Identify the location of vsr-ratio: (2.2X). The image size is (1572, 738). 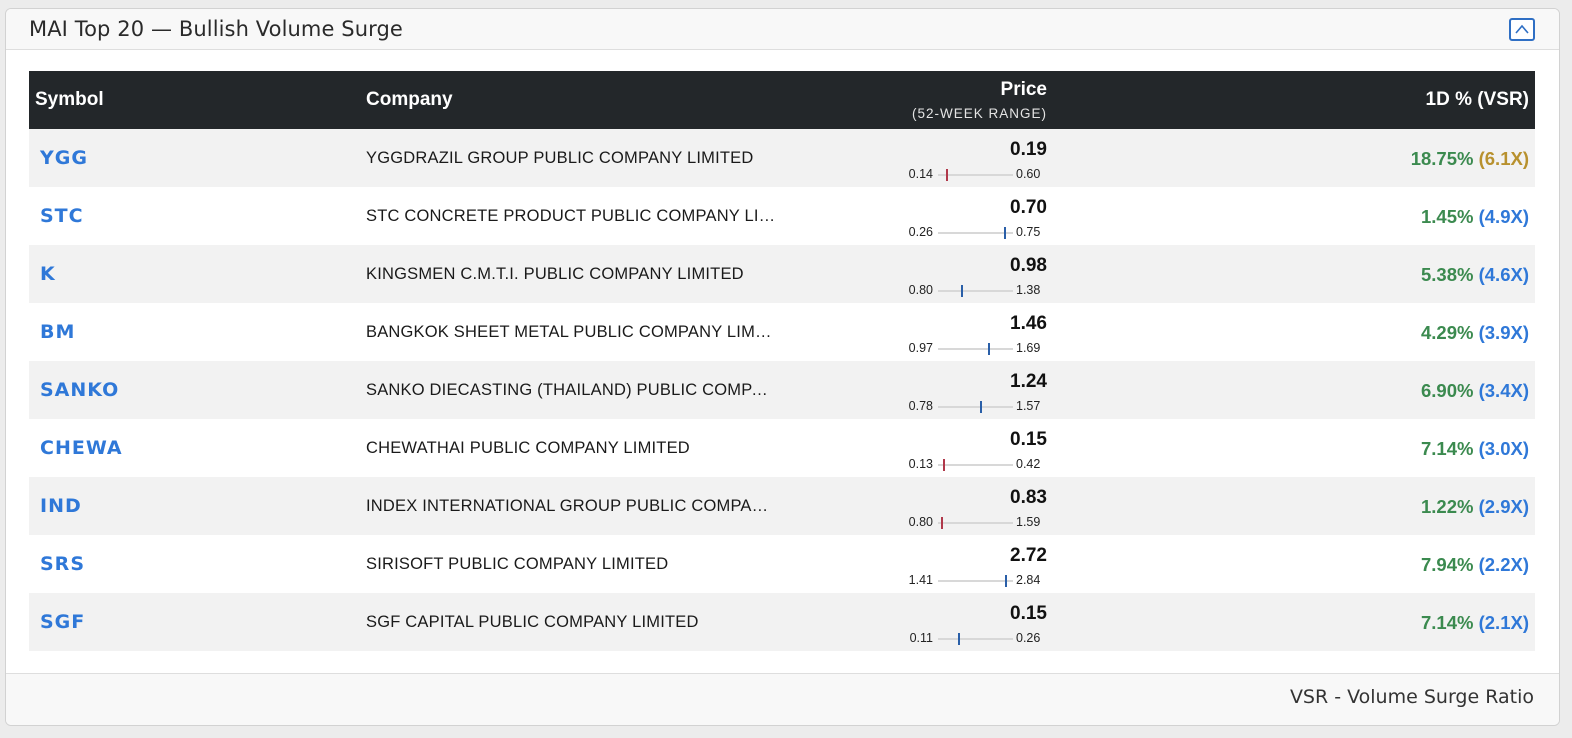
(1503, 564).